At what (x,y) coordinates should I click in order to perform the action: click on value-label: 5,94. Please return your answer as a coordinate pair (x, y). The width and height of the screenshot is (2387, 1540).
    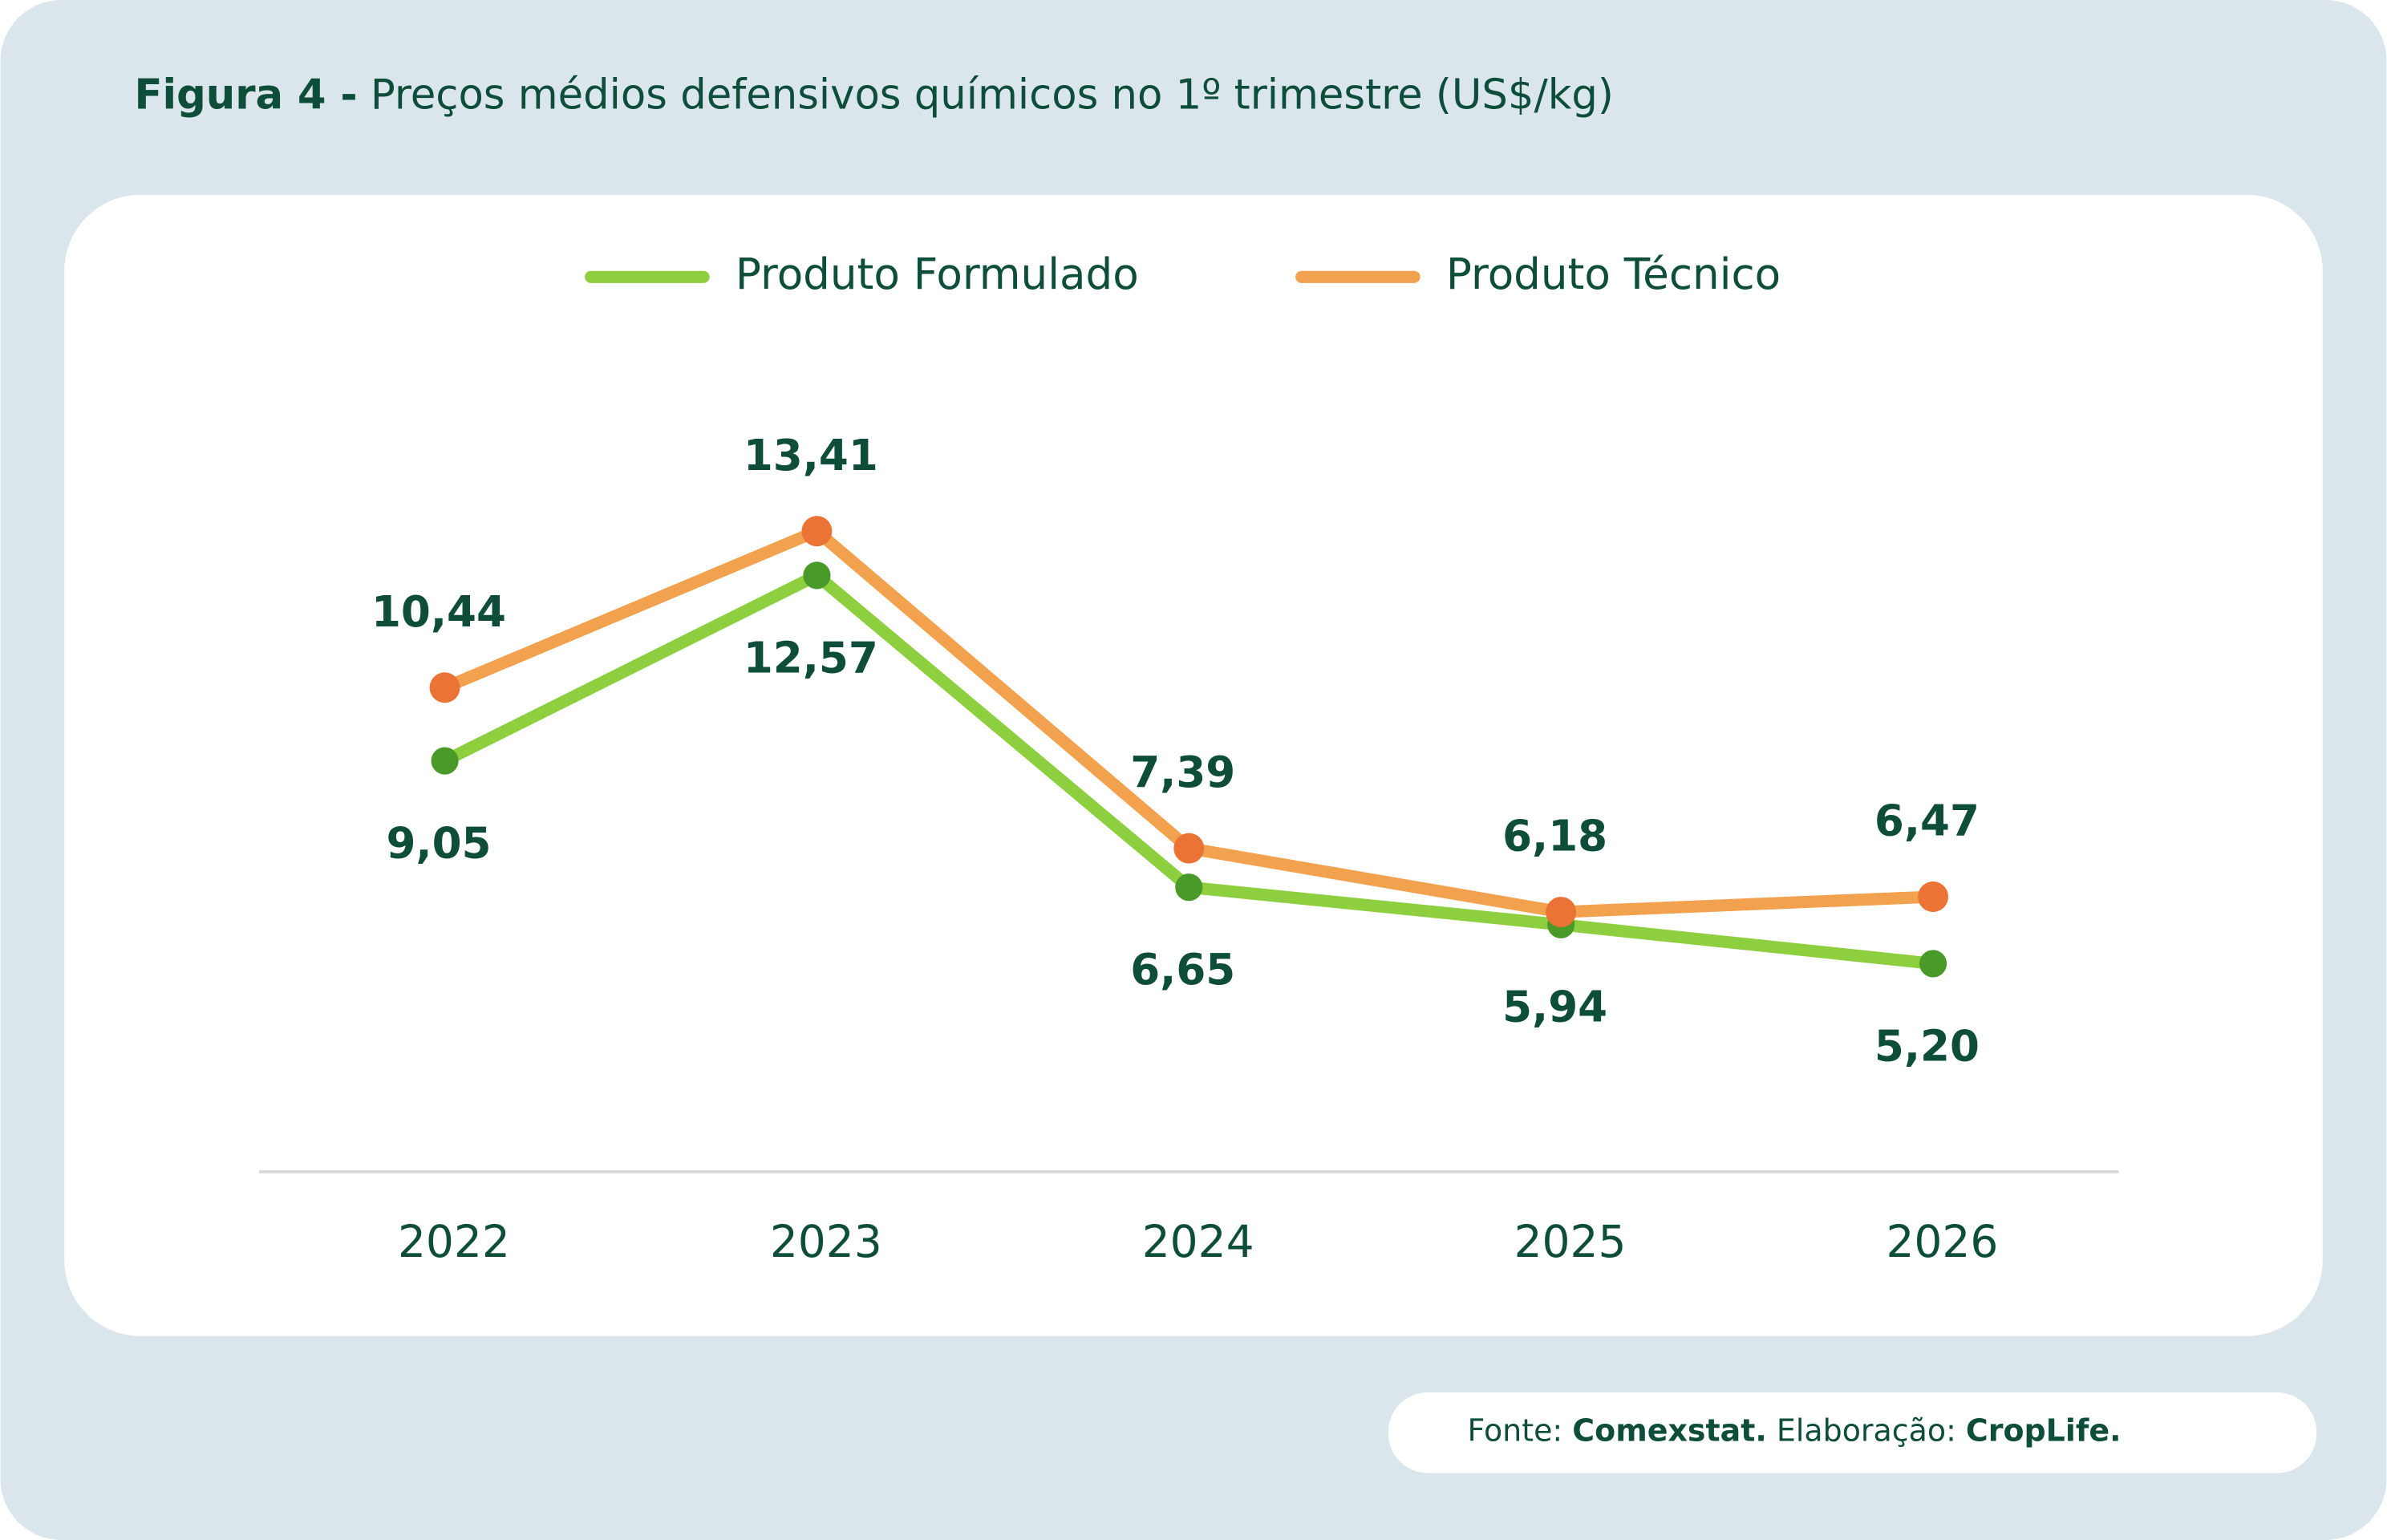
    Looking at the image, I should click on (1554, 1007).